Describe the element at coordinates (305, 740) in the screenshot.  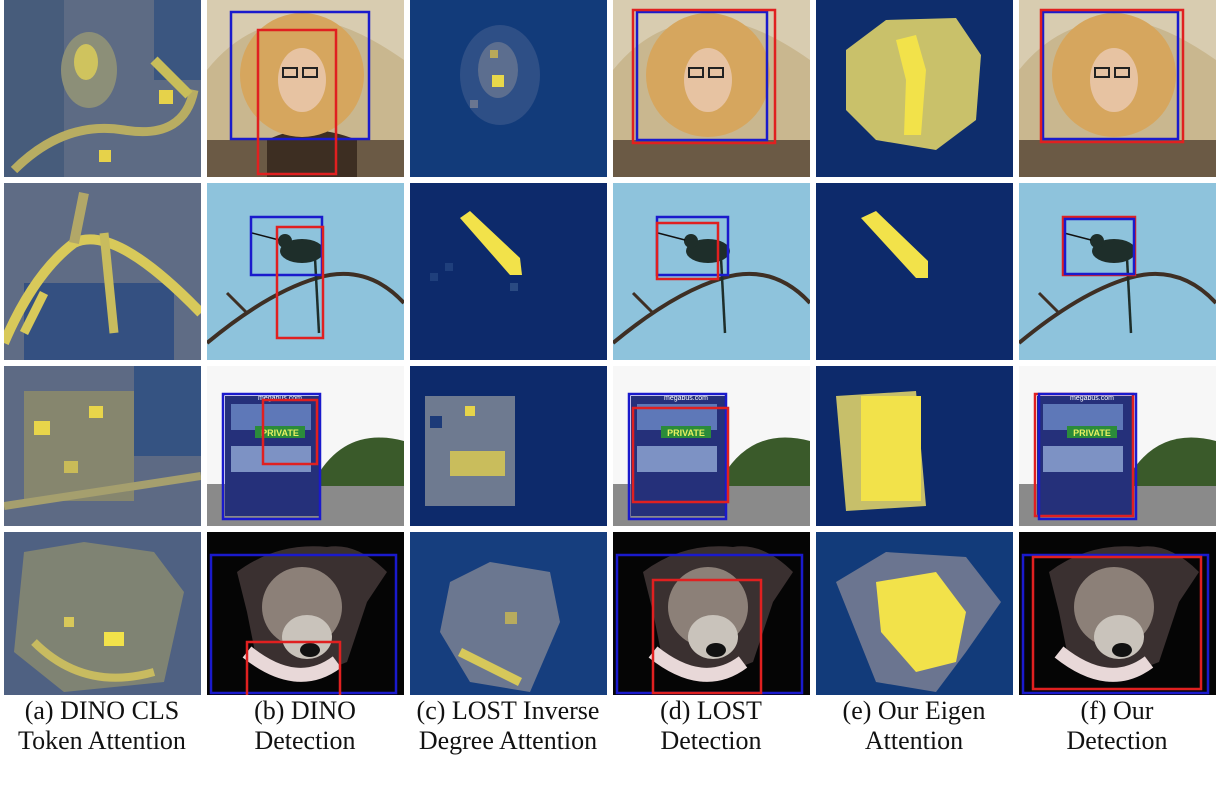
I see `caption-b-line2: Detection` at that location.